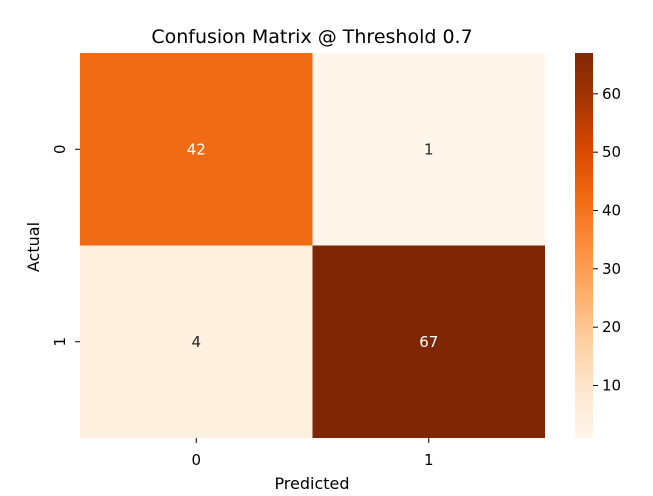 Image resolution: width=653 pixels, height=496 pixels. Describe the element at coordinates (611, 386) in the screenshot. I see `colorbar-tick-label-0: 10` at that location.